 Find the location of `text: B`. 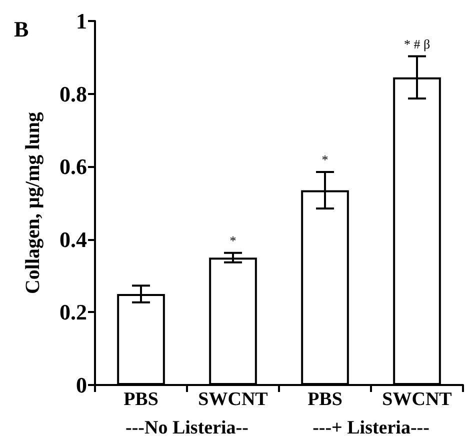

text: B is located at coordinates (21, 29).